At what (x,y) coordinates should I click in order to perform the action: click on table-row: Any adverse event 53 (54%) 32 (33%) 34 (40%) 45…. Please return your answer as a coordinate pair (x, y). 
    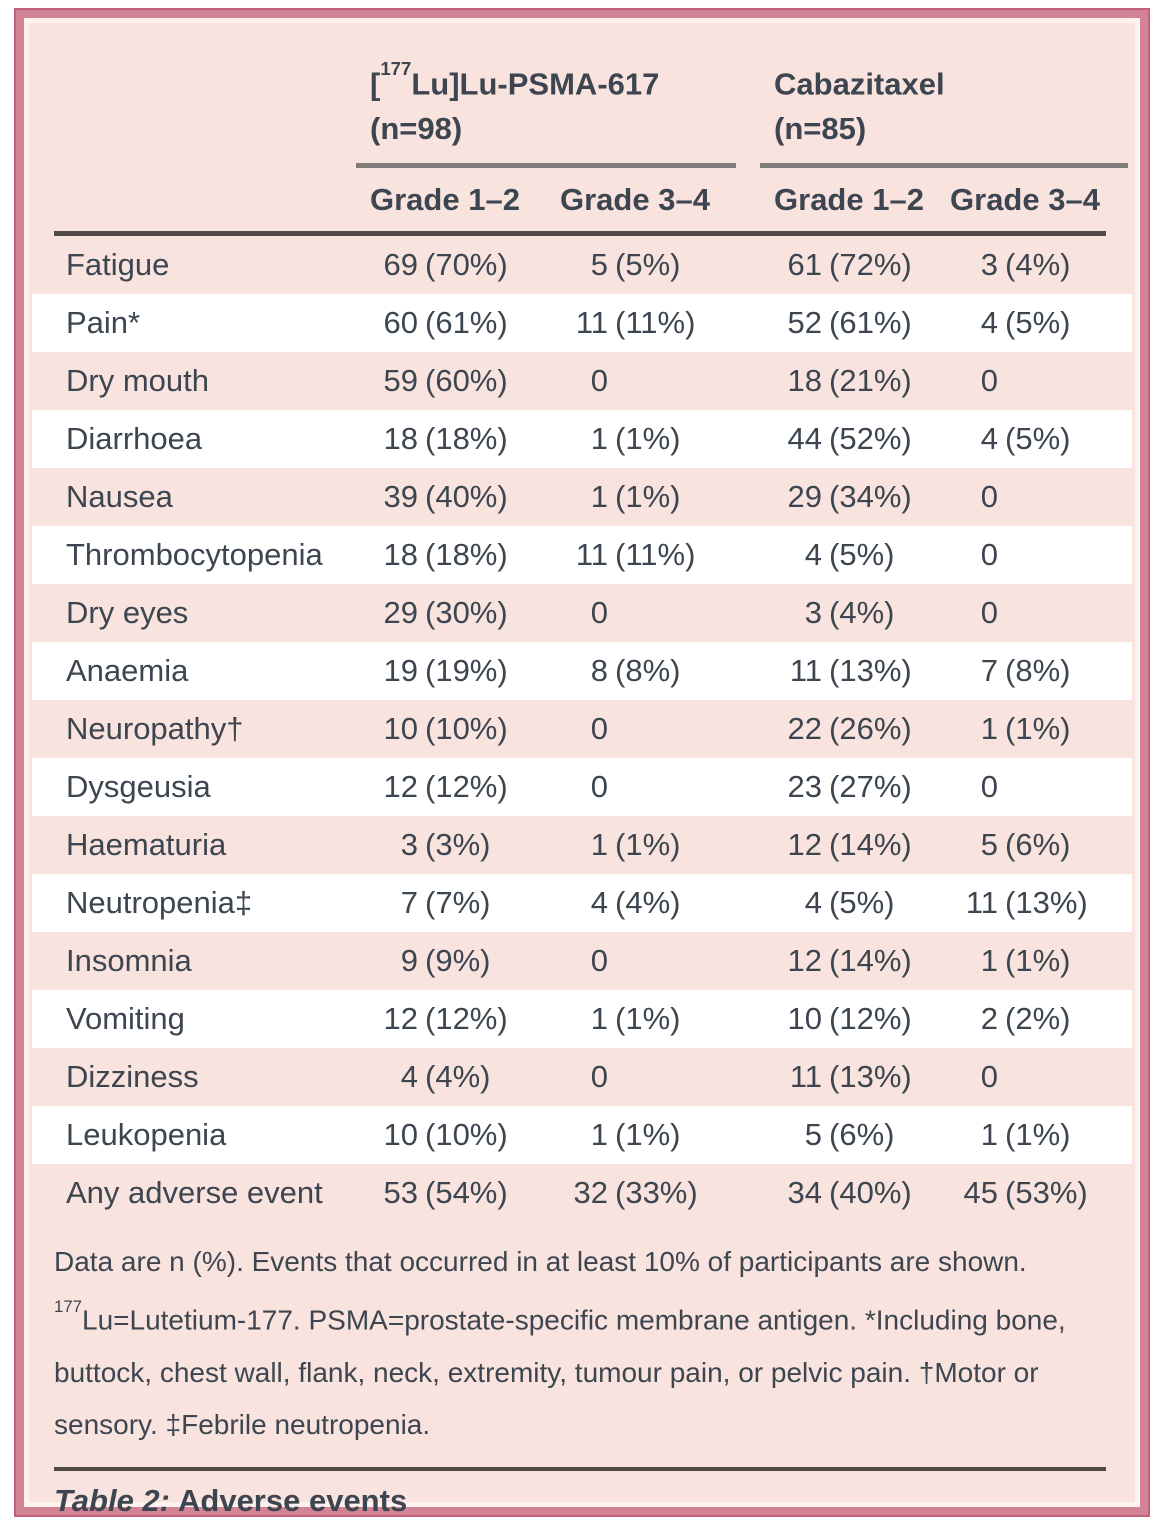
    Looking at the image, I should click on (582, 1193).